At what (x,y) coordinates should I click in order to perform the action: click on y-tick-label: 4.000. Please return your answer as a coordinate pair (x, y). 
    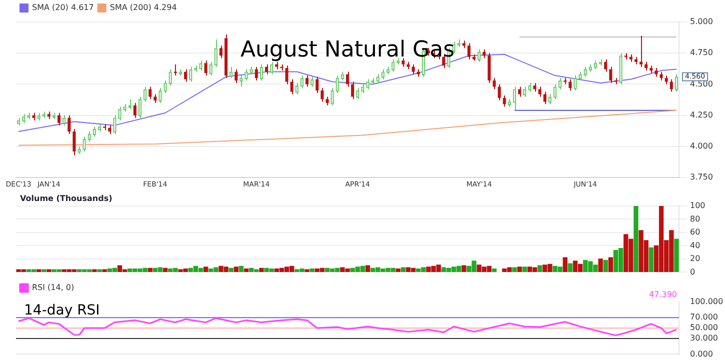
    Looking at the image, I should click on (701, 146).